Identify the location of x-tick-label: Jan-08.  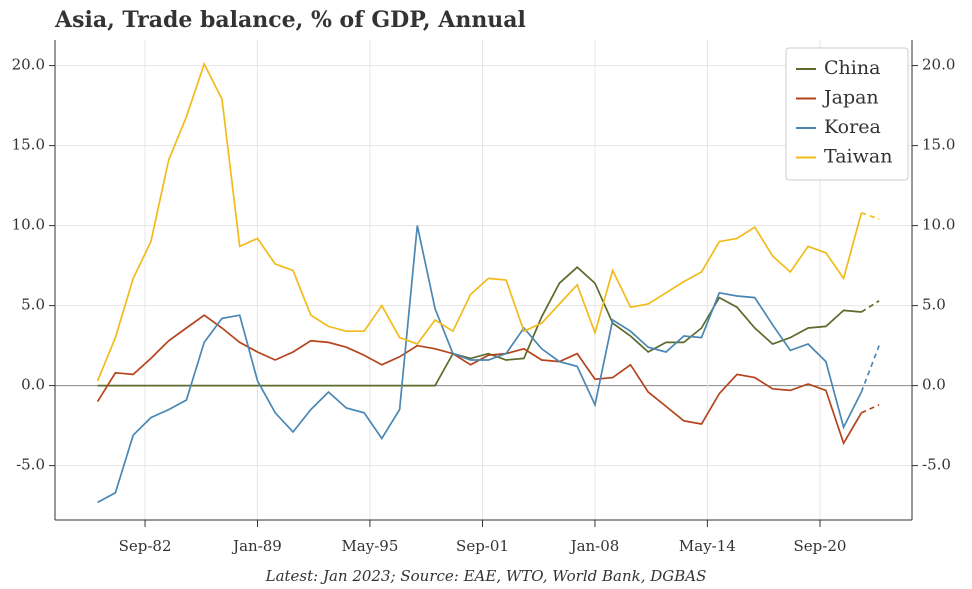
(594, 546).